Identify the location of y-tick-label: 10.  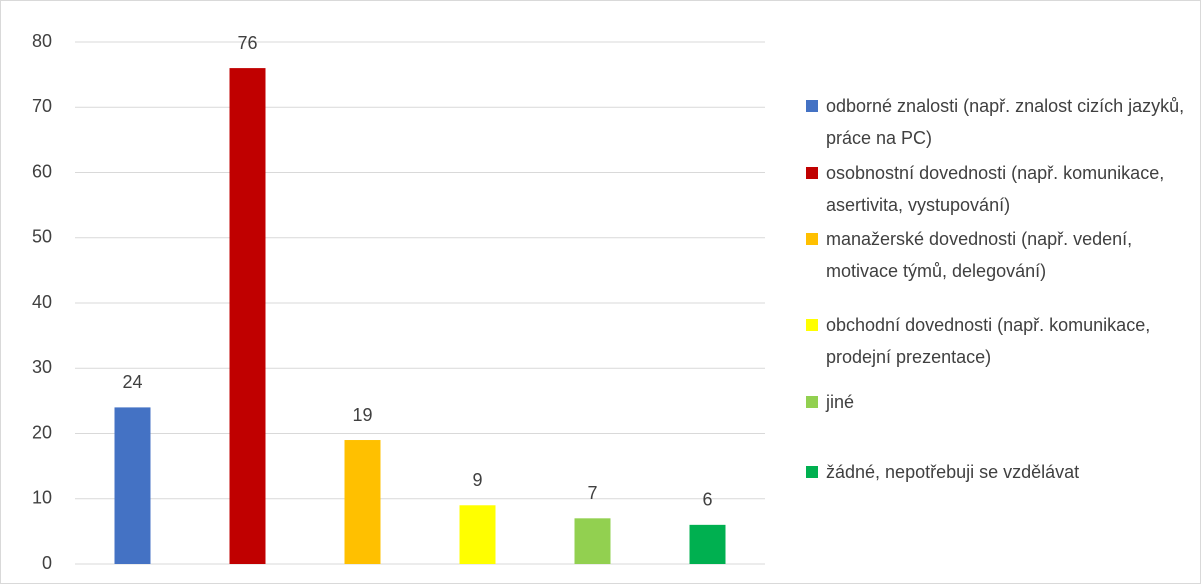
(42, 498).